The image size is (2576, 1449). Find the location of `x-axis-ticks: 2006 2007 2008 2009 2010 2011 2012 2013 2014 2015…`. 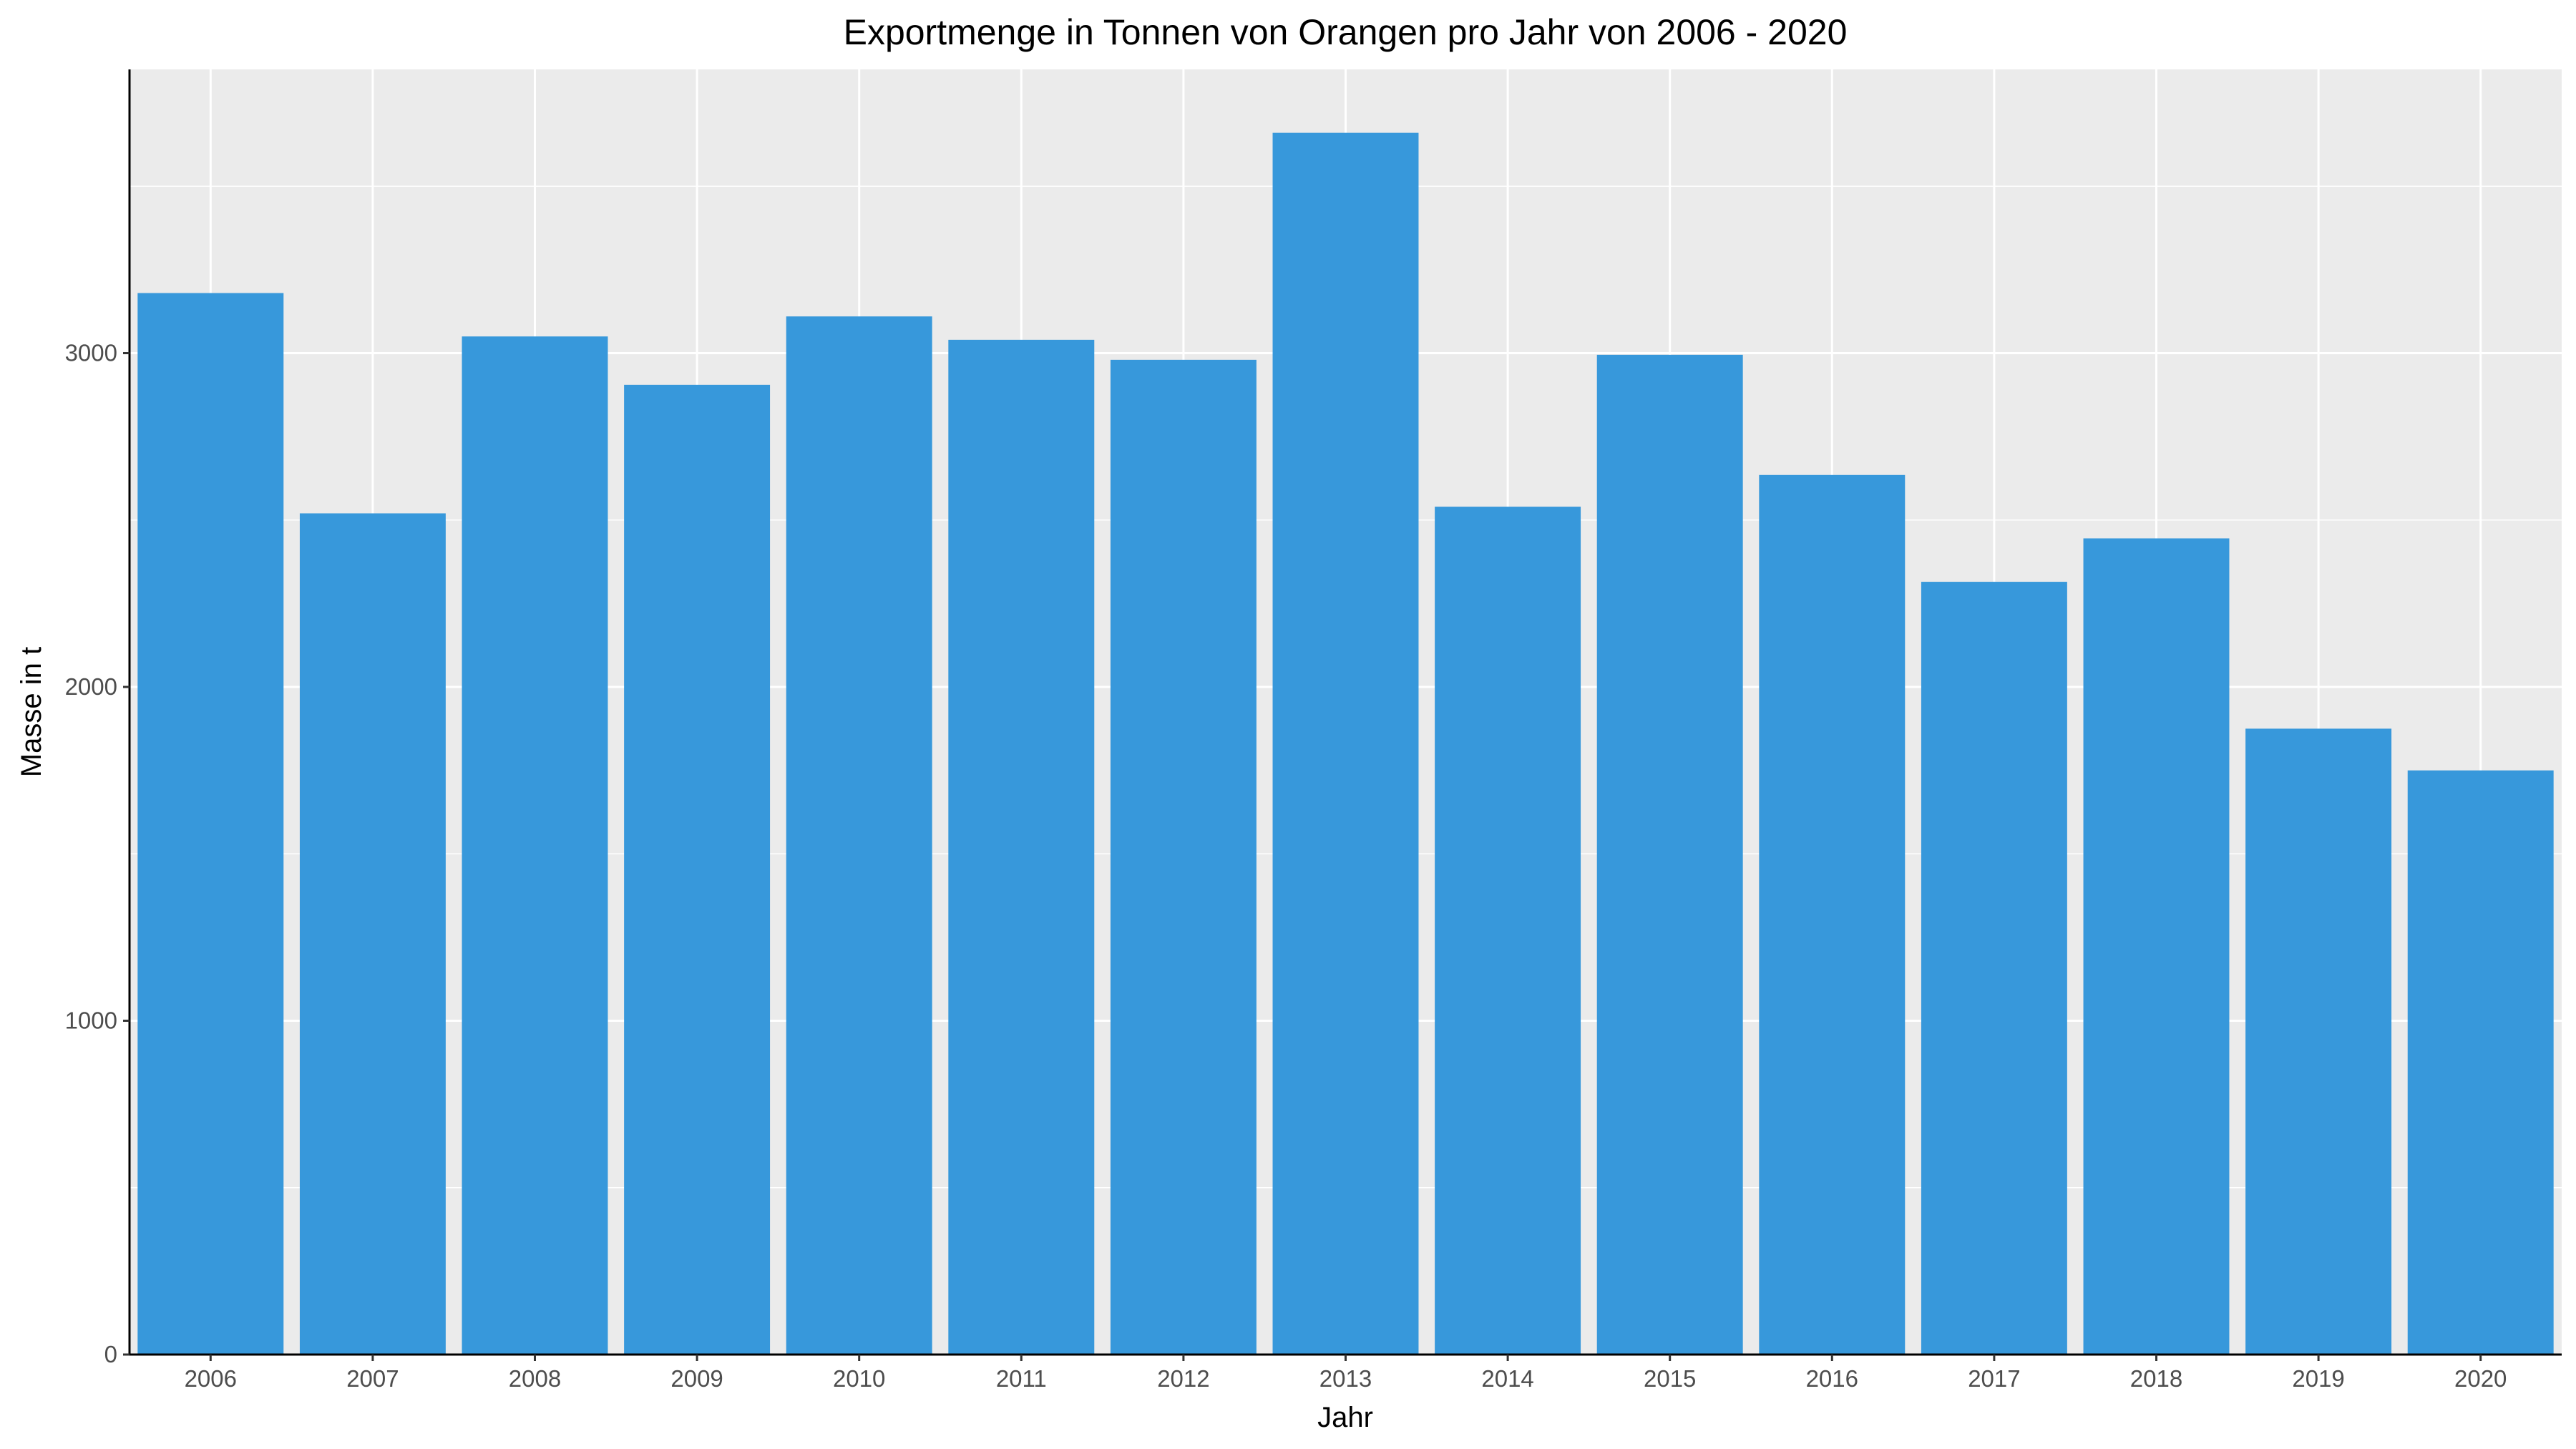

x-axis-ticks: 2006 2007 2008 2009 2010 2011 2012 2013 2014 2015… is located at coordinates (1346, 1373).